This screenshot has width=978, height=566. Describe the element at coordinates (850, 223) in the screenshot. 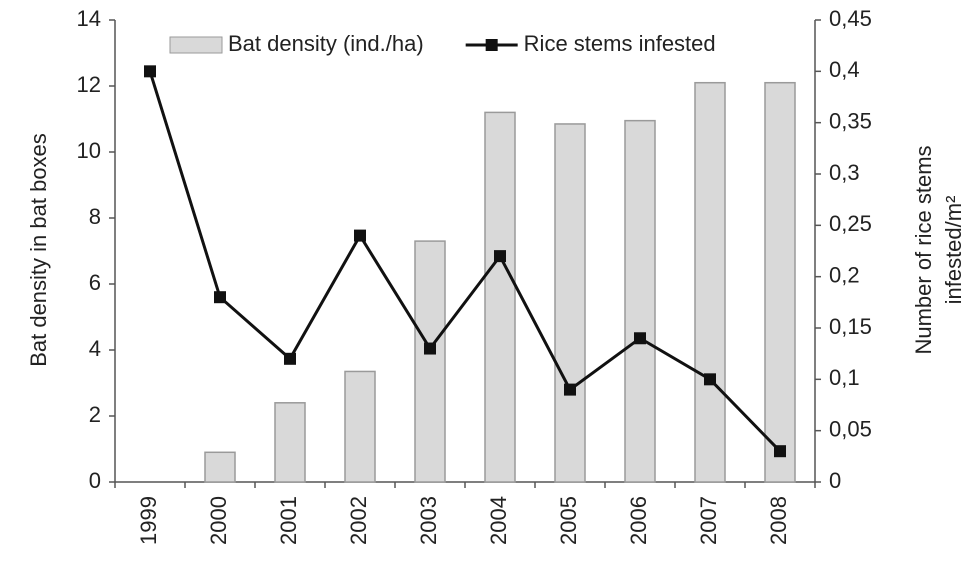

I see `y2-tick-label: 0,25` at that location.